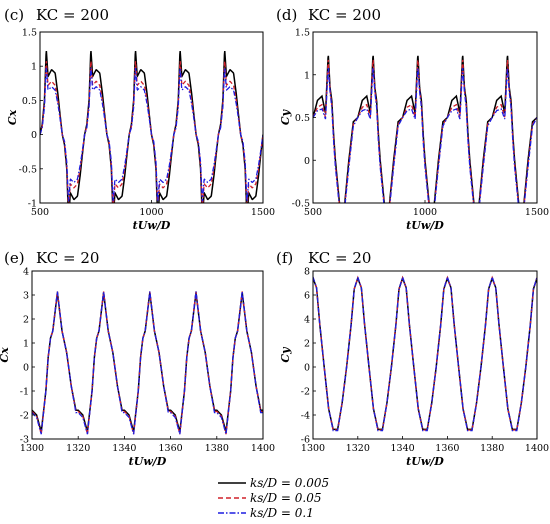 The width and height of the screenshot is (550, 524). I want to click on y-tick-label-3-4: 2, so click(307, 344).